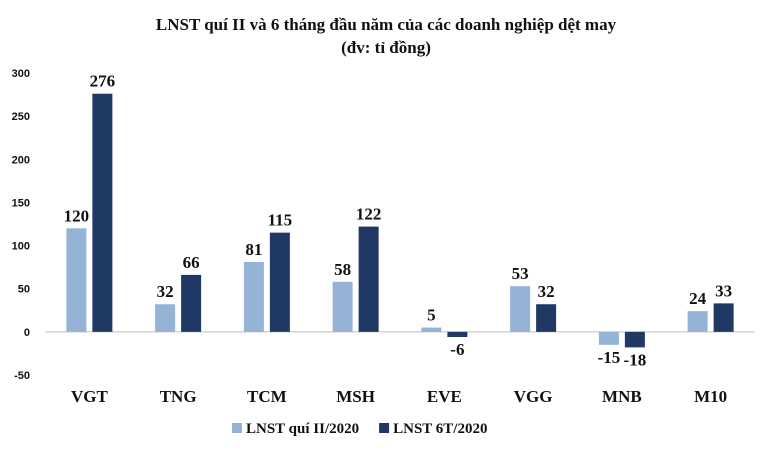  I want to click on data-label: 53, so click(520, 273).